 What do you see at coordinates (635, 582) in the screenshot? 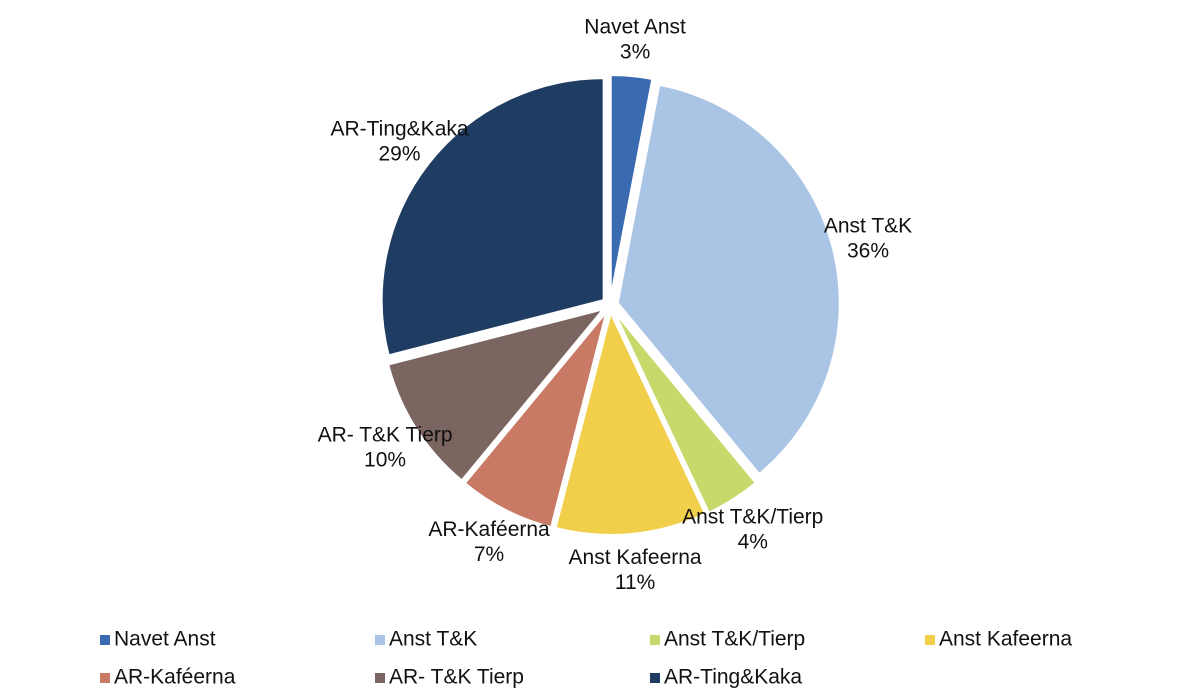
I see `data-label-value: 11%` at bounding box center [635, 582].